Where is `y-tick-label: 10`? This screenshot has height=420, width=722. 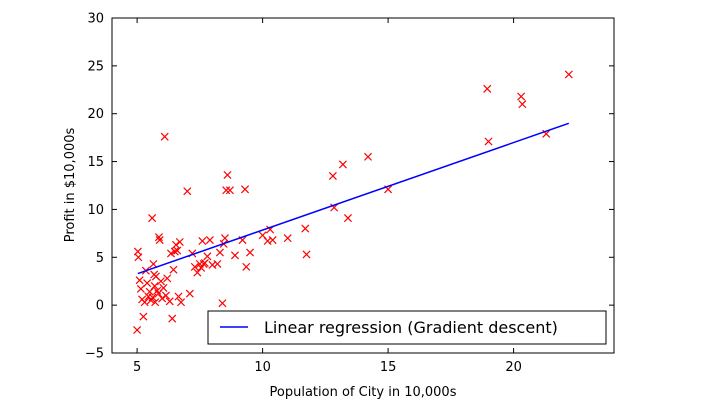 y-tick-label: 10 is located at coordinates (95, 210).